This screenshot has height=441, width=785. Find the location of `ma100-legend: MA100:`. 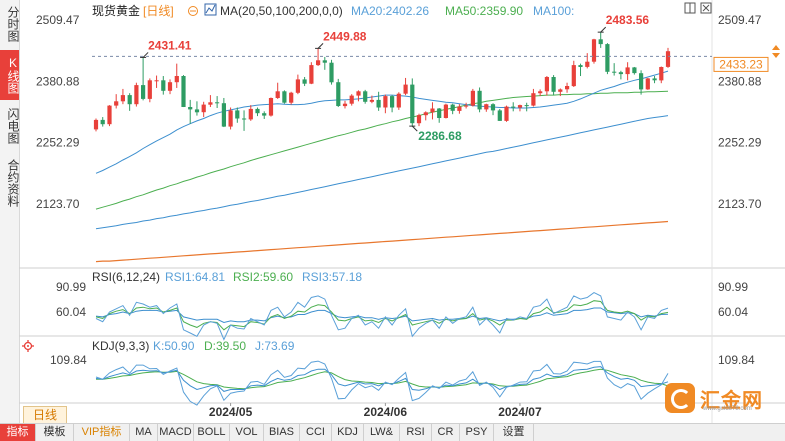

ma100-legend: MA100: is located at coordinates (553, 11).